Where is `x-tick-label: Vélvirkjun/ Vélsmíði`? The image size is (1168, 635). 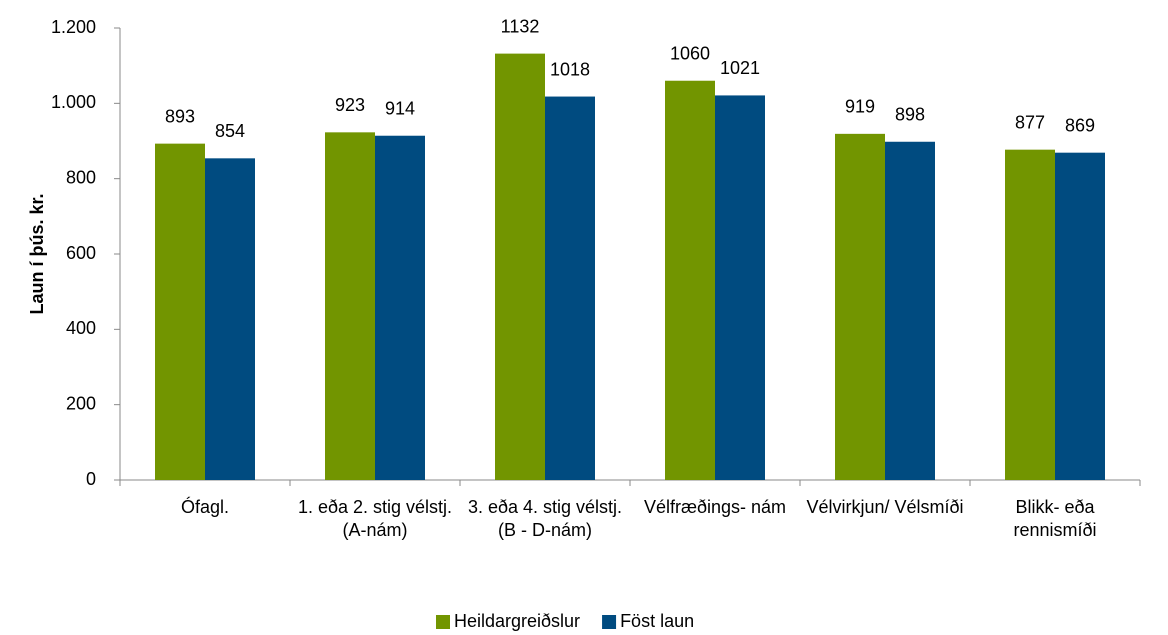
x-tick-label: Vélvirkjun/ Vélsmíði is located at coordinates (885, 507).